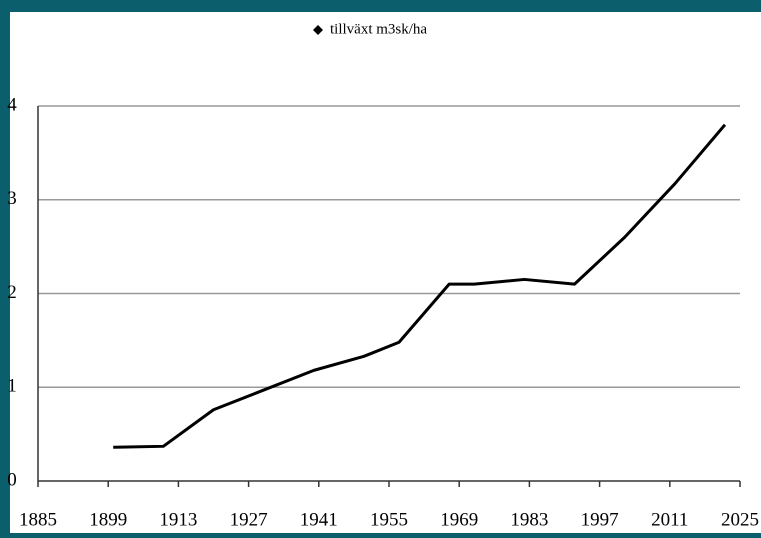  Describe the element at coordinates (12, 104) in the screenshot. I see `y-tick-label: 4` at that location.